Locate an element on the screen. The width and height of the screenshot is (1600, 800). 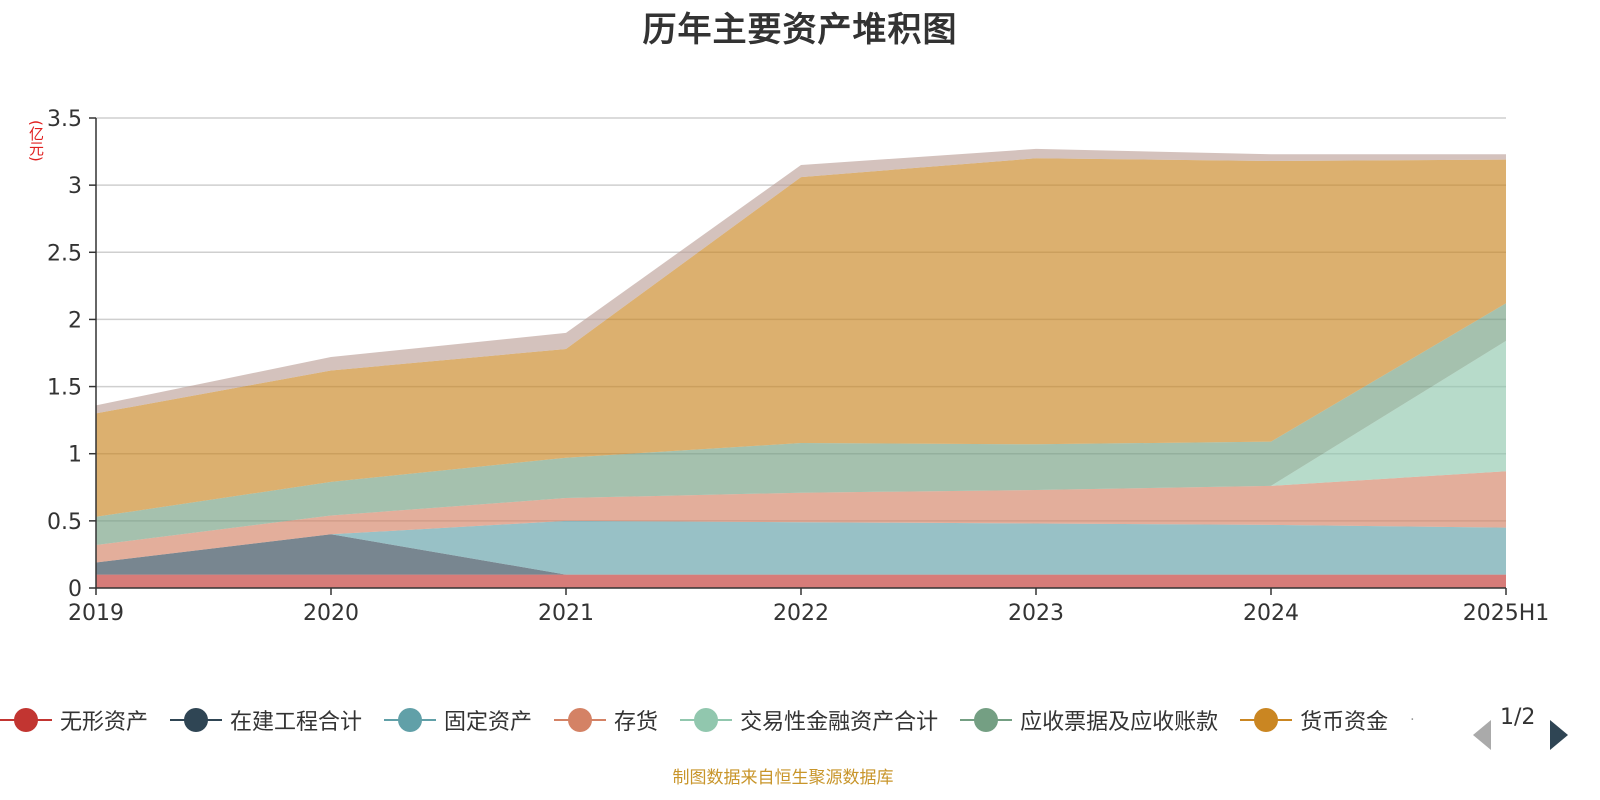
y-tick-label: 1 is located at coordinates (75, 455).